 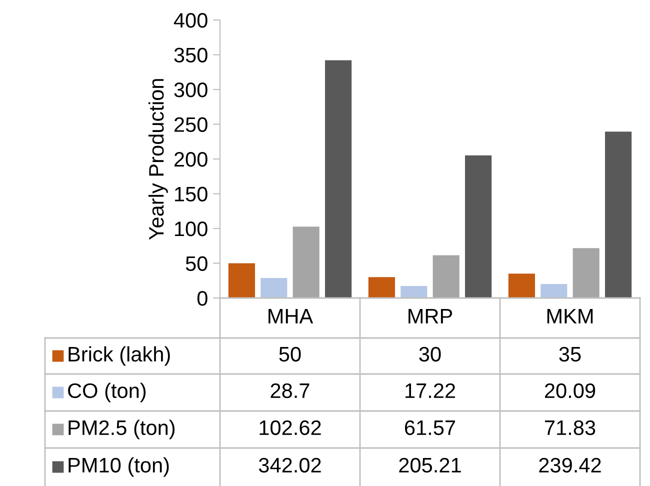 I want to click on y-tick-label: 200, so click(x=191, y=159).